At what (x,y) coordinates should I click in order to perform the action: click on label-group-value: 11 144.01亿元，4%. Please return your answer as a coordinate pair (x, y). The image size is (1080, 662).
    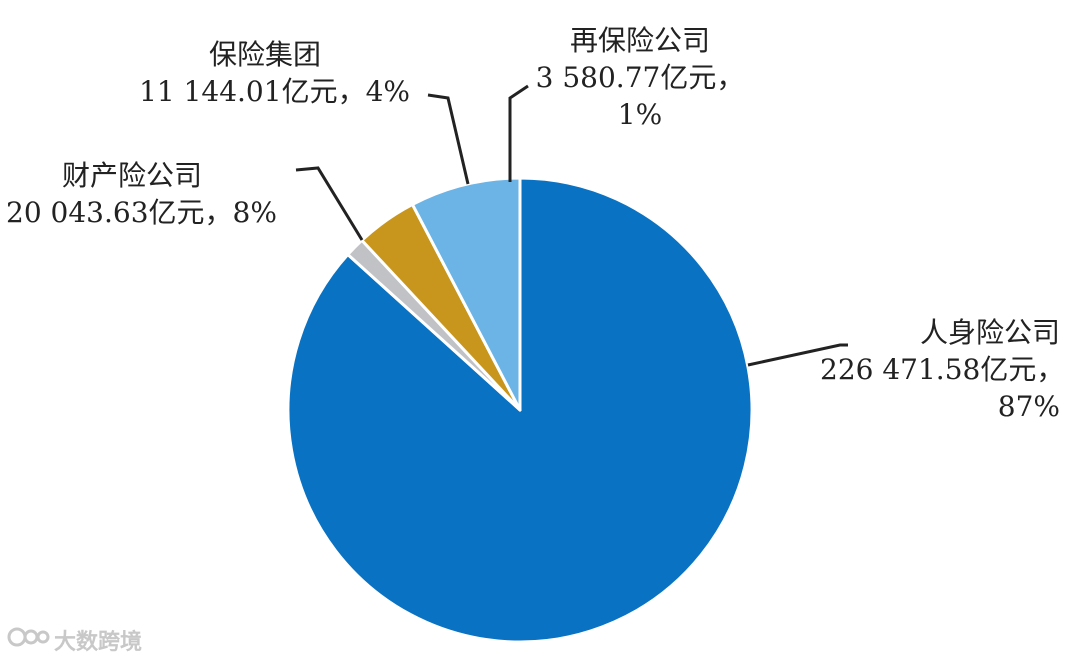
    Looking at the image, I should click on (274, 91).